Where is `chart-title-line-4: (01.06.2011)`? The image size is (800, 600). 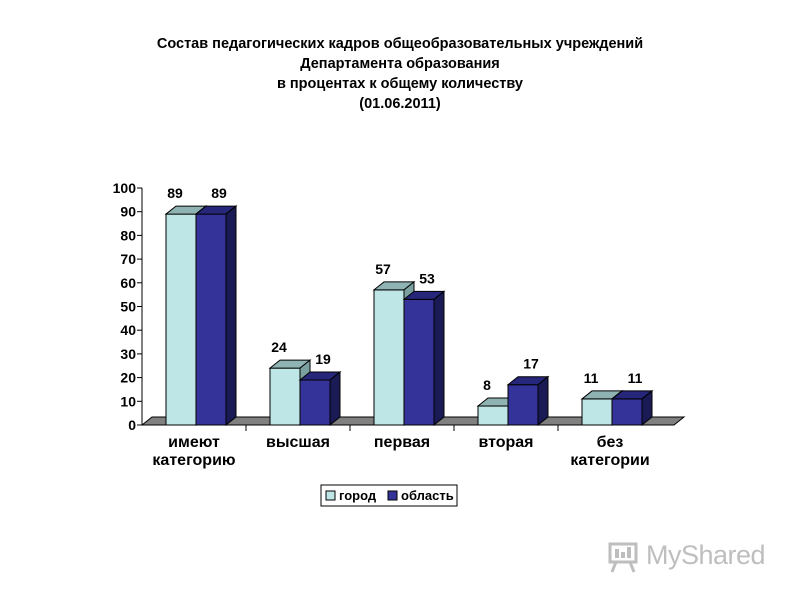
chart-title-line-4: (01.06.2011) is located at coordinates (400, 104).